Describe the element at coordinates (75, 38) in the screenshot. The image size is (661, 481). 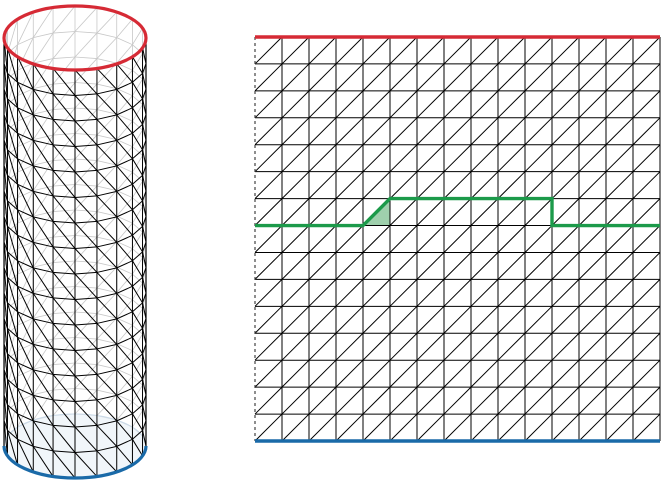
I see `cylinder-top-boundary` at that location.